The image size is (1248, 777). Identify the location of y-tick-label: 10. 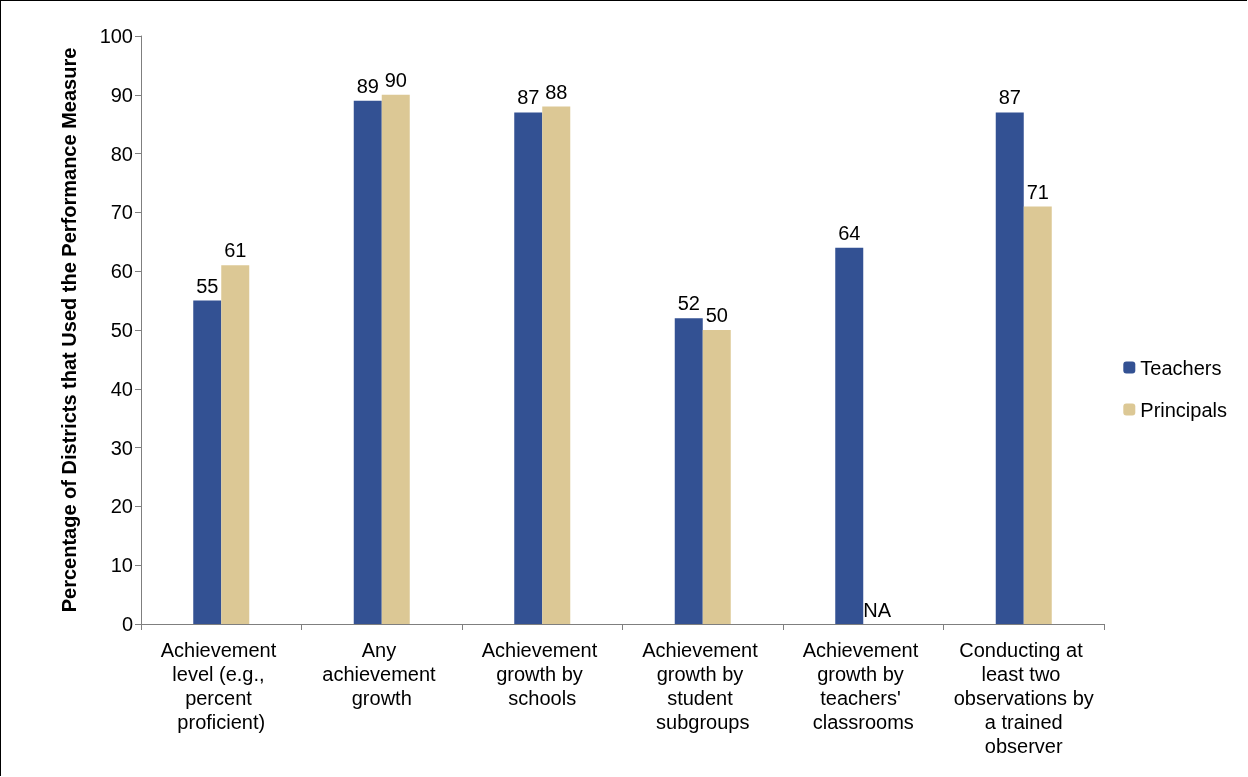
(121, 565).